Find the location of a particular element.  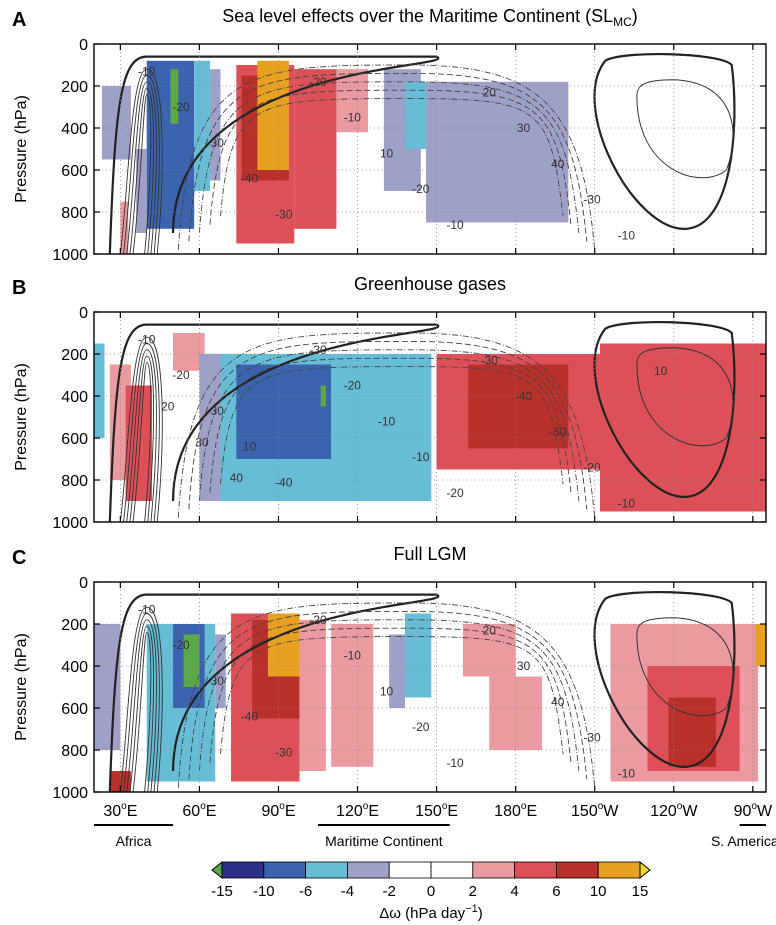

colorbar-tick-label: 6 is located at coordinates (556, 891).